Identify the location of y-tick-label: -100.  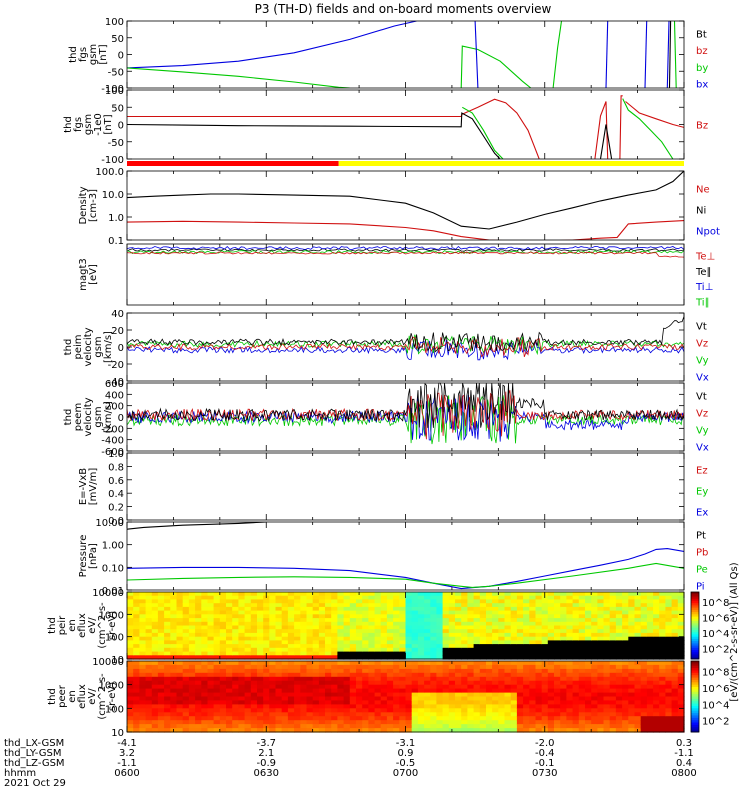
(112, 160).